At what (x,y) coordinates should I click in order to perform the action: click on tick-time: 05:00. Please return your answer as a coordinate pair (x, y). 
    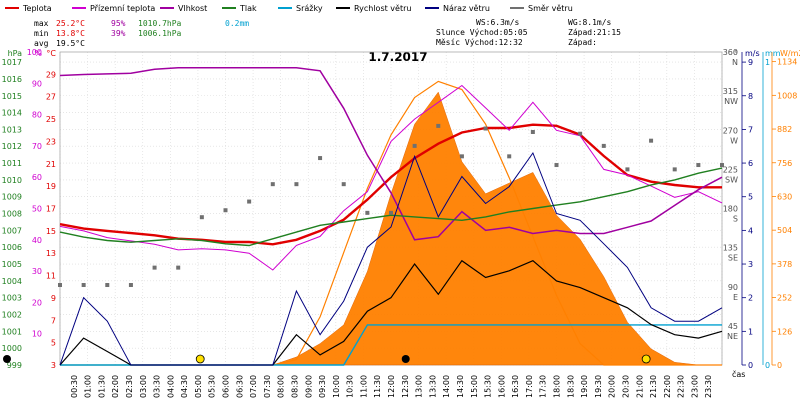
    Looking at the image, I should click on (198, 386).